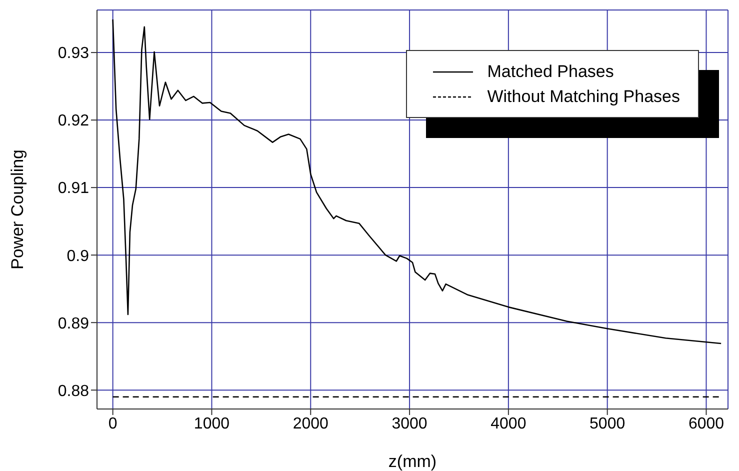 The height and width of the screenshot is (471, 739). I want to click on x-tick-label: 6000, so click(706, 423).